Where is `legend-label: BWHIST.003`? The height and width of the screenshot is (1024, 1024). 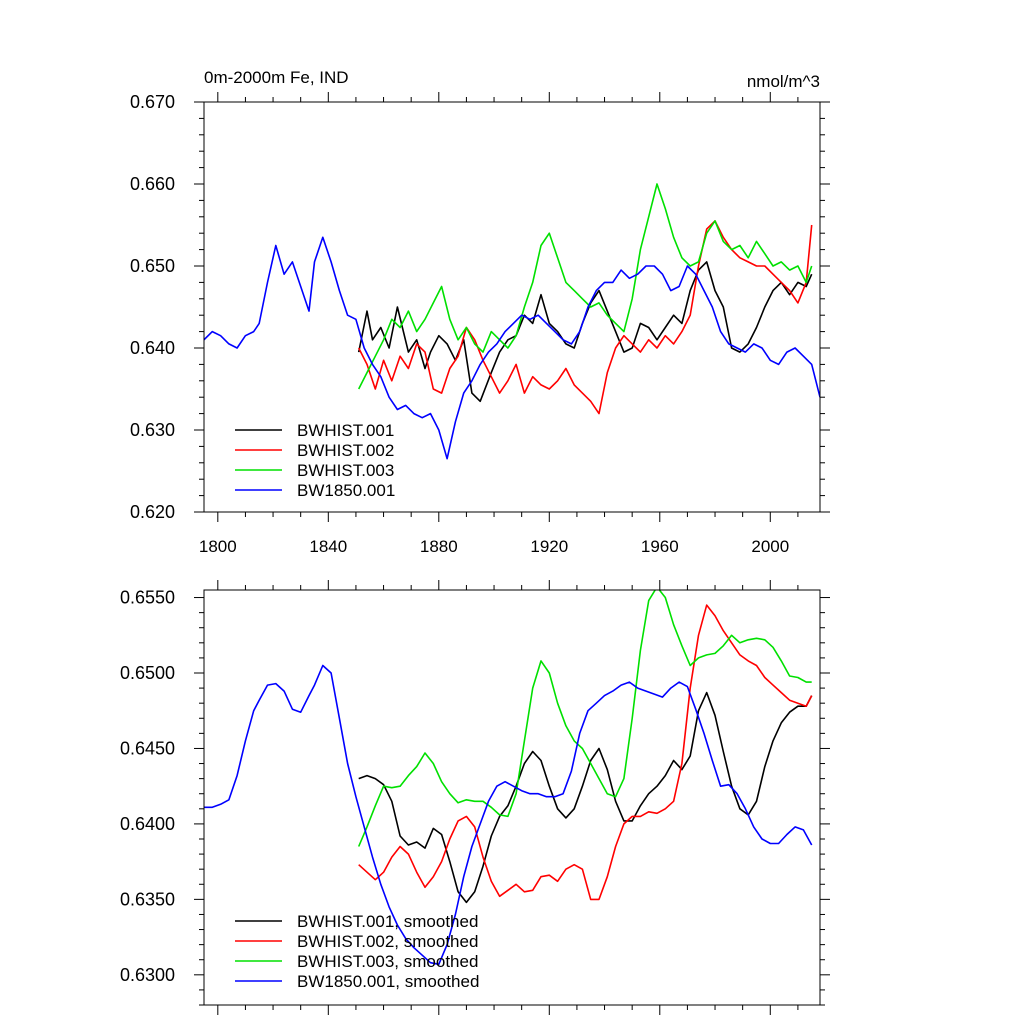
legend-label: BWHIST.003 is located at coordinates (345, 470).